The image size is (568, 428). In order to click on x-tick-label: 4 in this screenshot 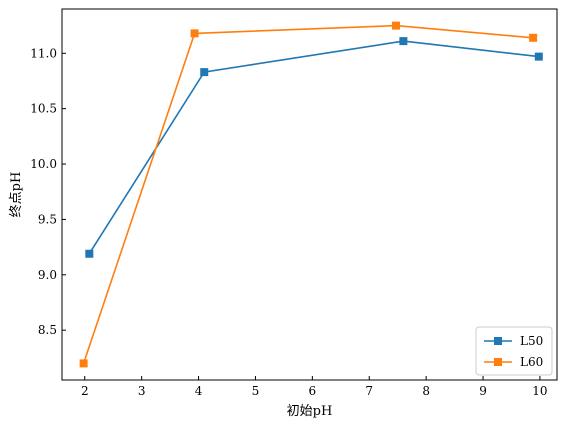, I will do `click(199, 391)`.